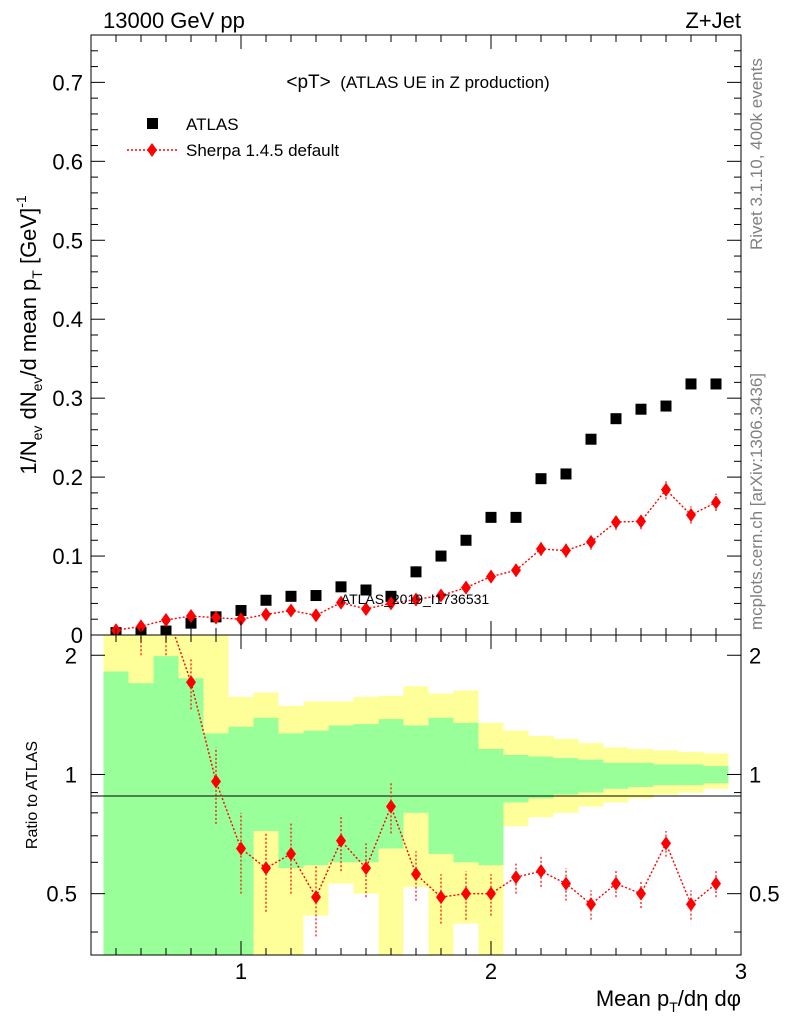  Describe the element at coordinates (29, 335) in the screenshot. I see `main-y-axis-label: 1/Nev dNev/d mean pT [GeV]-1` at that location.